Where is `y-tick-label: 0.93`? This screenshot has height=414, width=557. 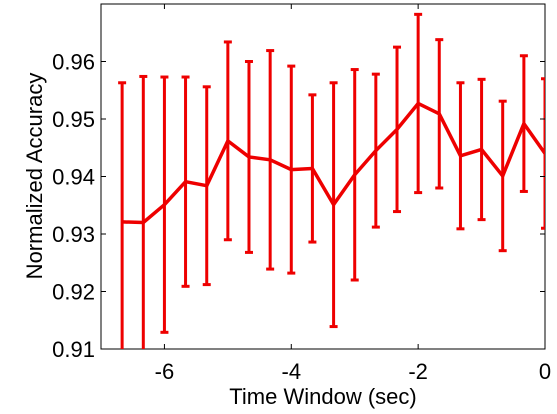 y-tick-label: 0.93 is located at coordinates (73, 234).